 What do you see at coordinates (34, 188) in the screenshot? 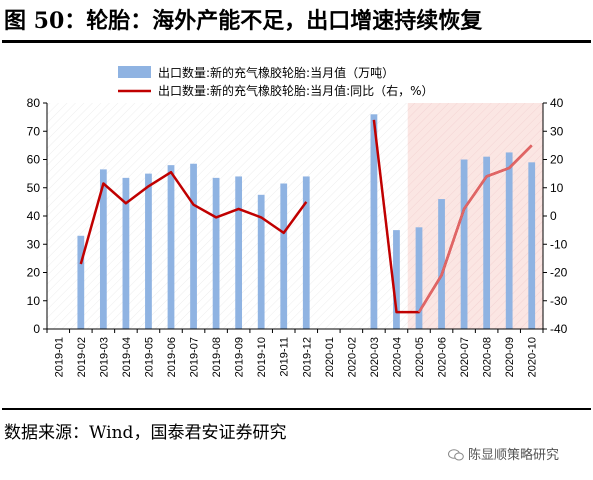
I see `left-tick-label: 50` at bounding box center [34, 188].